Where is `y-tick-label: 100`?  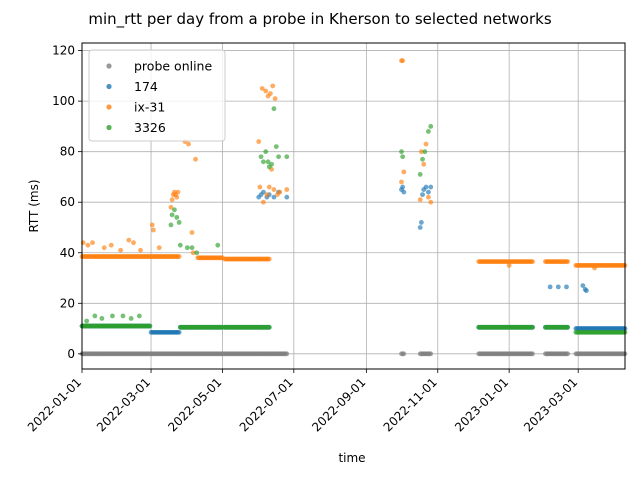
y-tick-label: 100 is located at coordinates (63, 101).